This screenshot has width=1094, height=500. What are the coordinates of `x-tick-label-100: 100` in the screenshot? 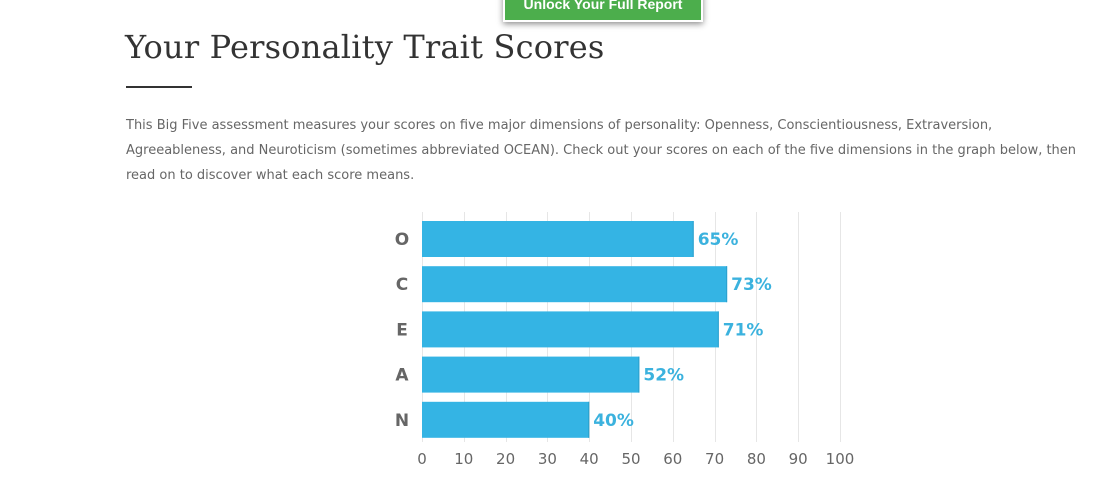 It's located at (840, 459).